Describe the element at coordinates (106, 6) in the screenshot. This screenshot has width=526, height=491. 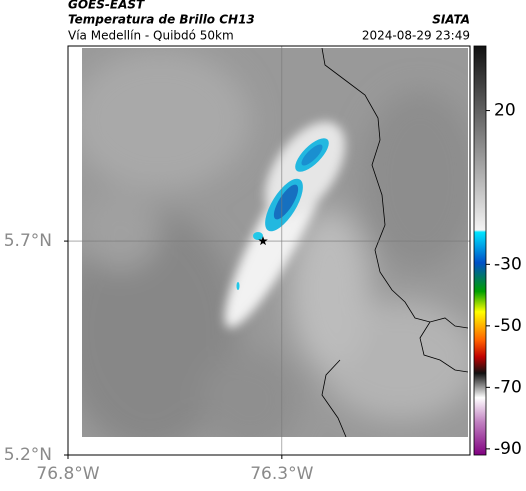
I see `source: GOES-EAST` at that location.